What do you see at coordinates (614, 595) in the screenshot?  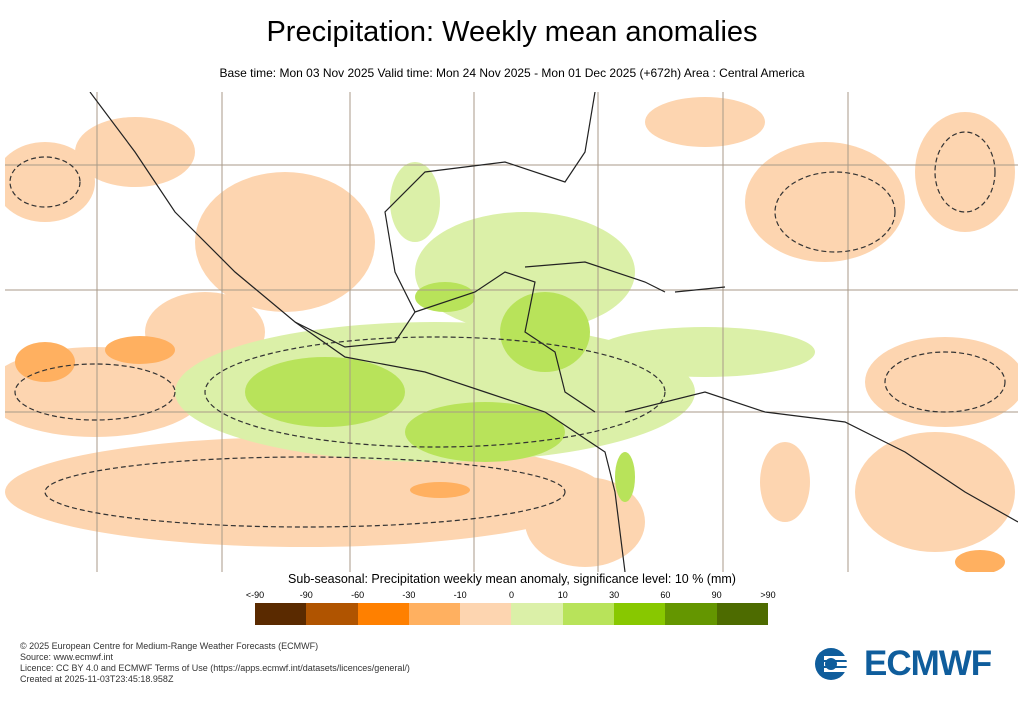 I see `legend-tick-label: 30` at bounding box center [614, 595].